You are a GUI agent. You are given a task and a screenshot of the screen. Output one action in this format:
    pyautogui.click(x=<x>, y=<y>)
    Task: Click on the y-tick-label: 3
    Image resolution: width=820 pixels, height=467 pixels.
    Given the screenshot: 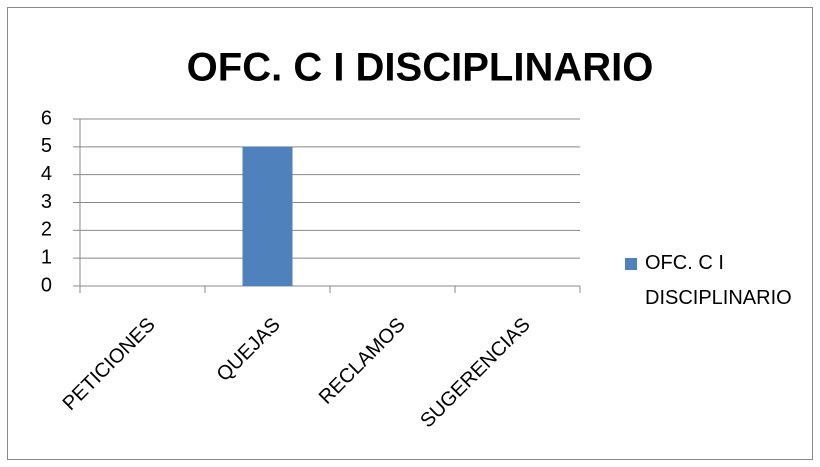 What is the action you would take?
    pyautogui.click(x=46, y=202)
    